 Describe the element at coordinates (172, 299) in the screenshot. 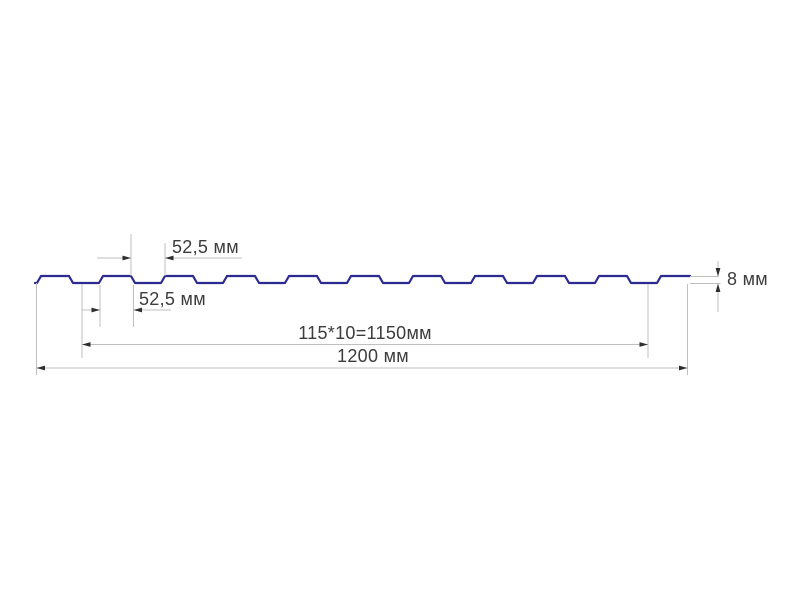

I see `crest-width-bottom-label: 52,5 мм` at that location.